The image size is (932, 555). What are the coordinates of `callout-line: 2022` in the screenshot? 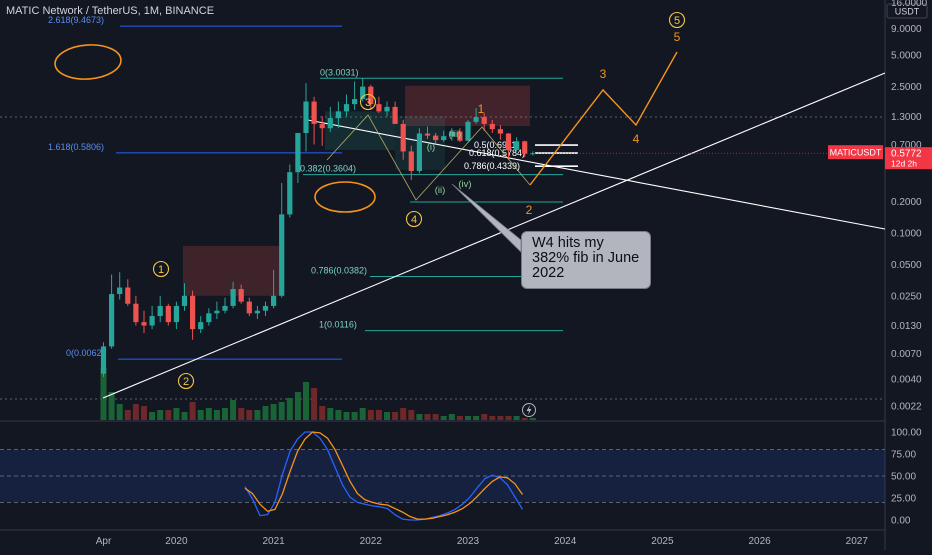 It's located at (548, 273).